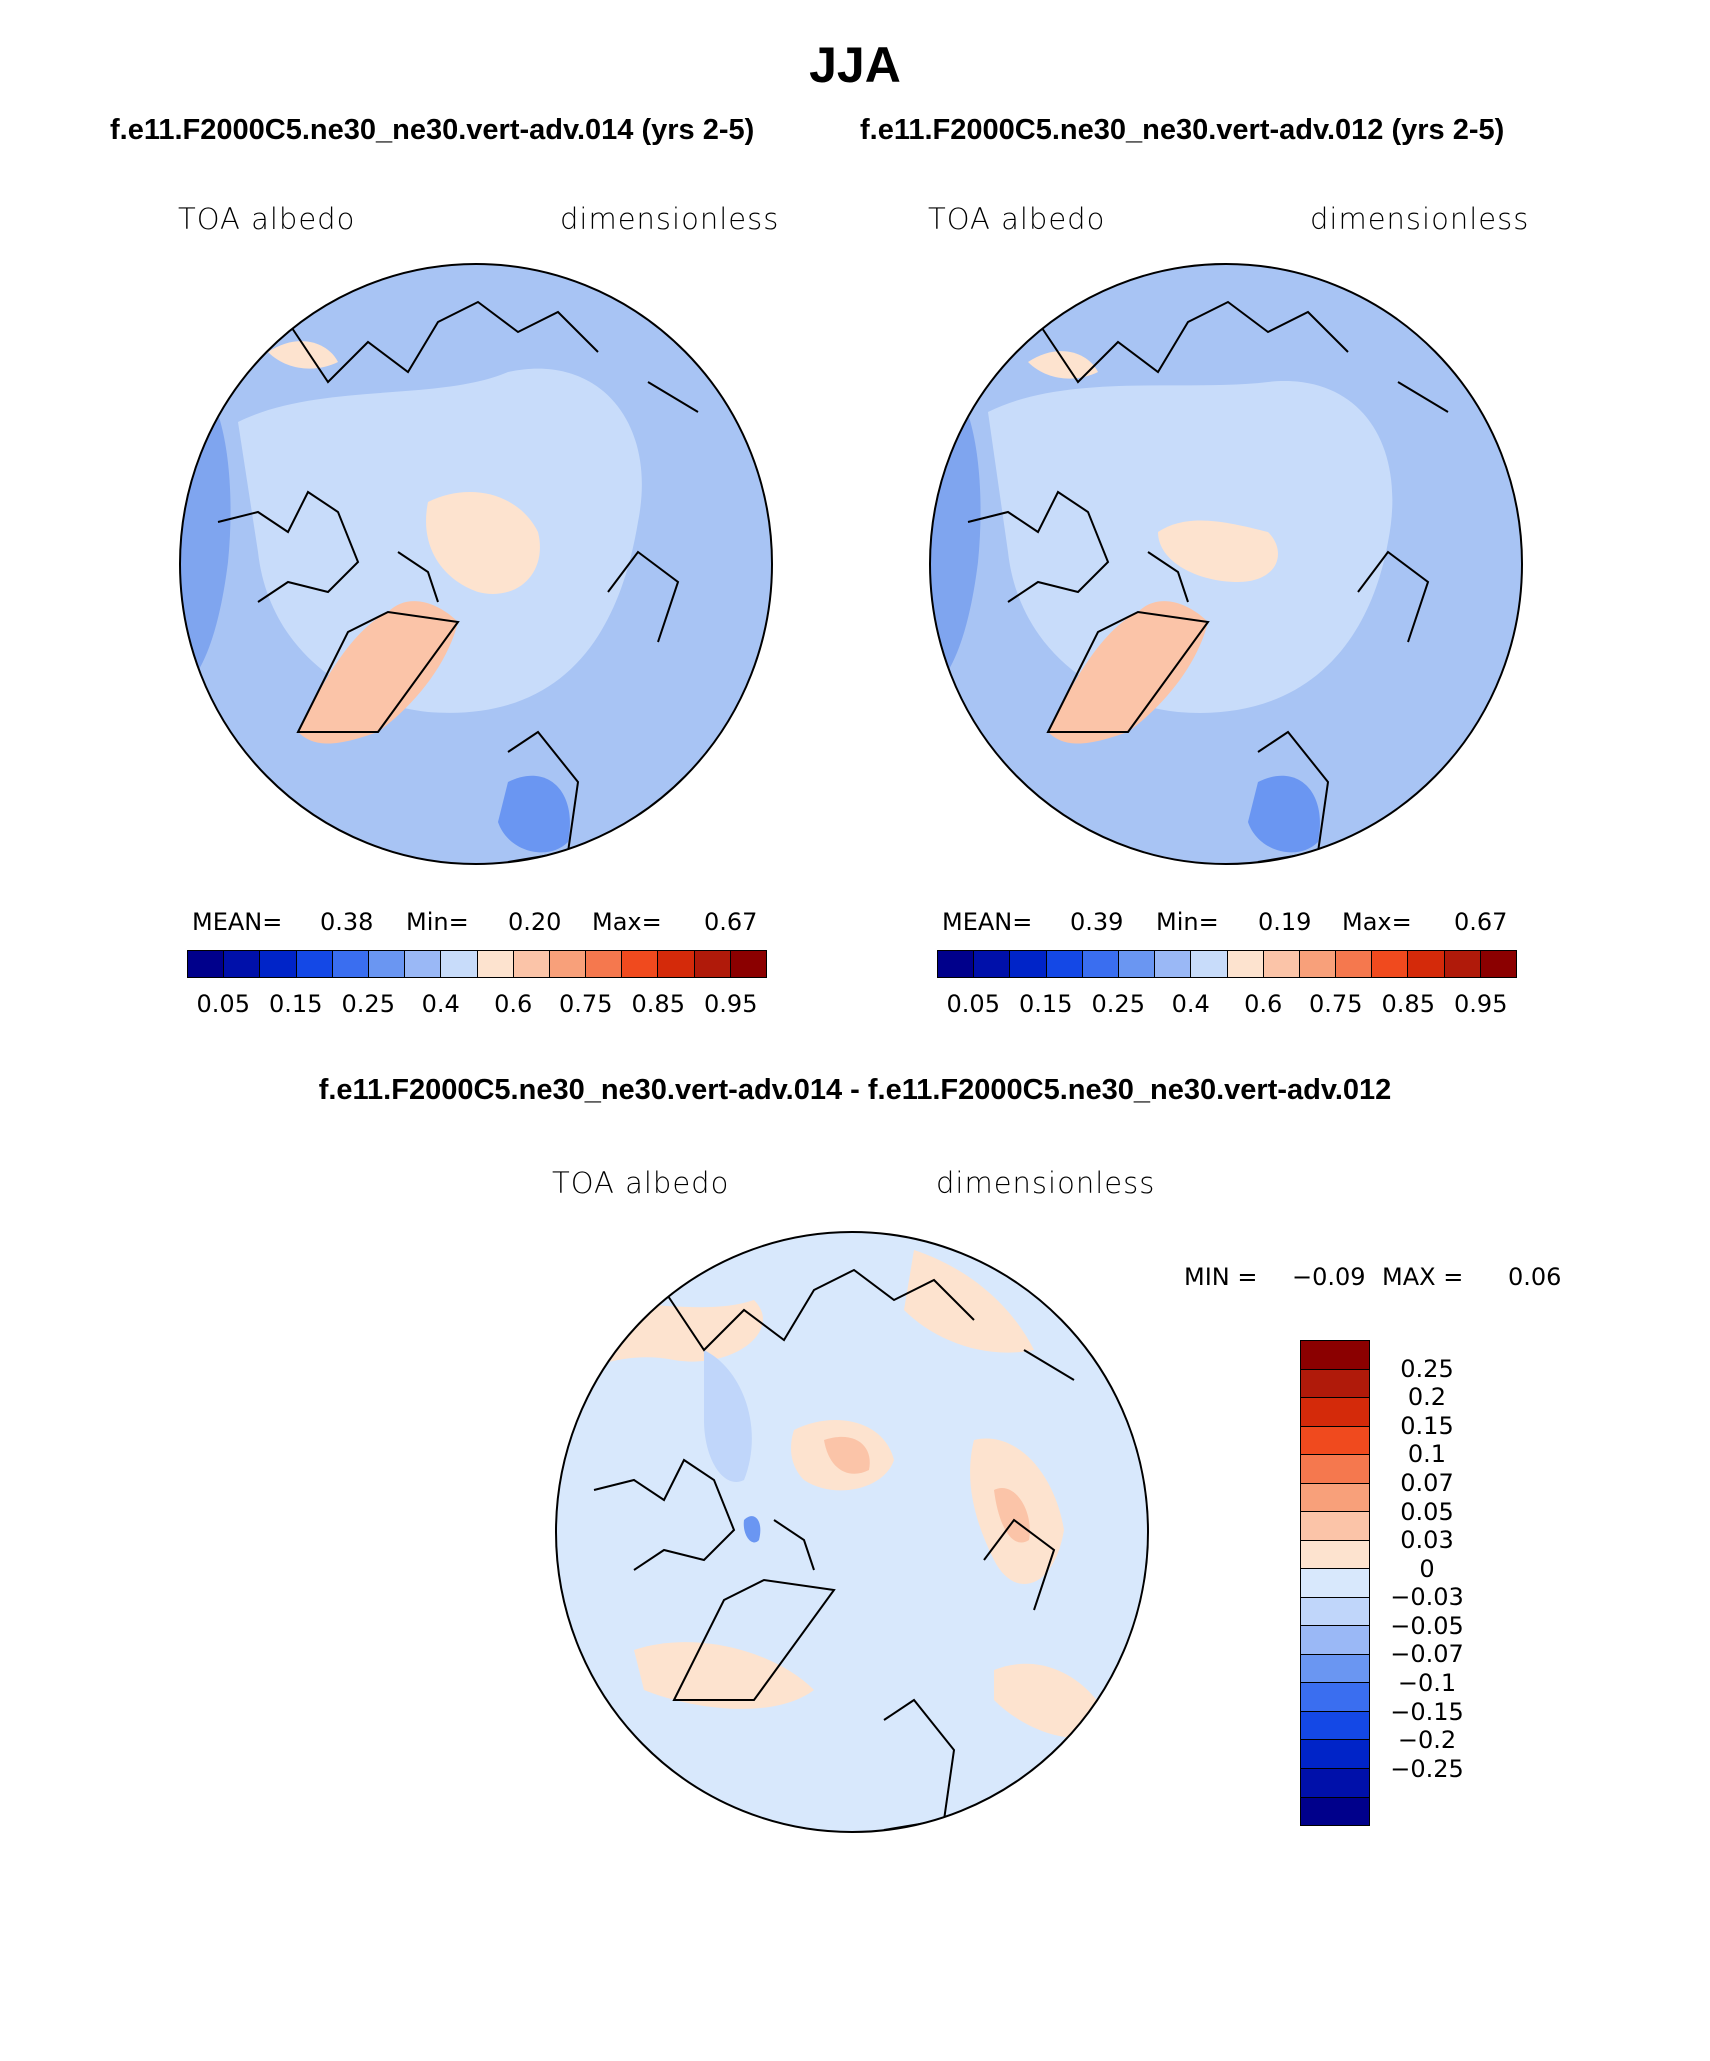  I want to click on polar-map-difference, so click(852, 1532).